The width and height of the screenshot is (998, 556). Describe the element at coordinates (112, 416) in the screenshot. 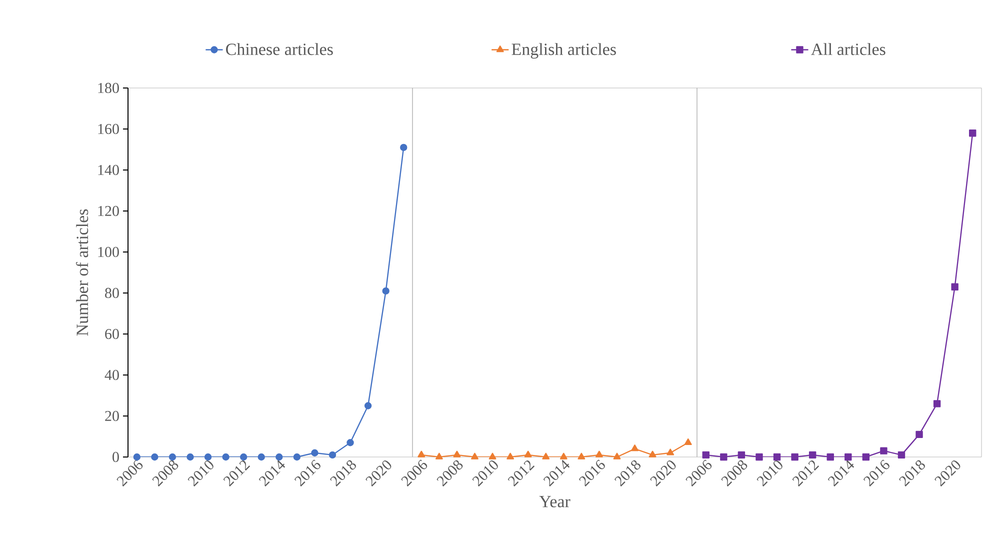

I see `y-tick-label: 20` at that location.